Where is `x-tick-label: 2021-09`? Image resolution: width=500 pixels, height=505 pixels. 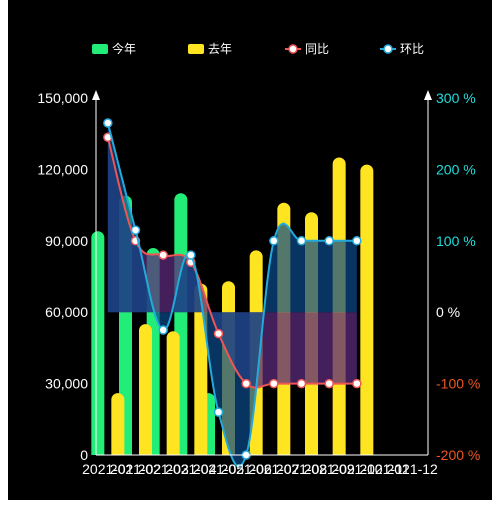
x-tick-label: 2021-09 is located at coordinates (329, 469).